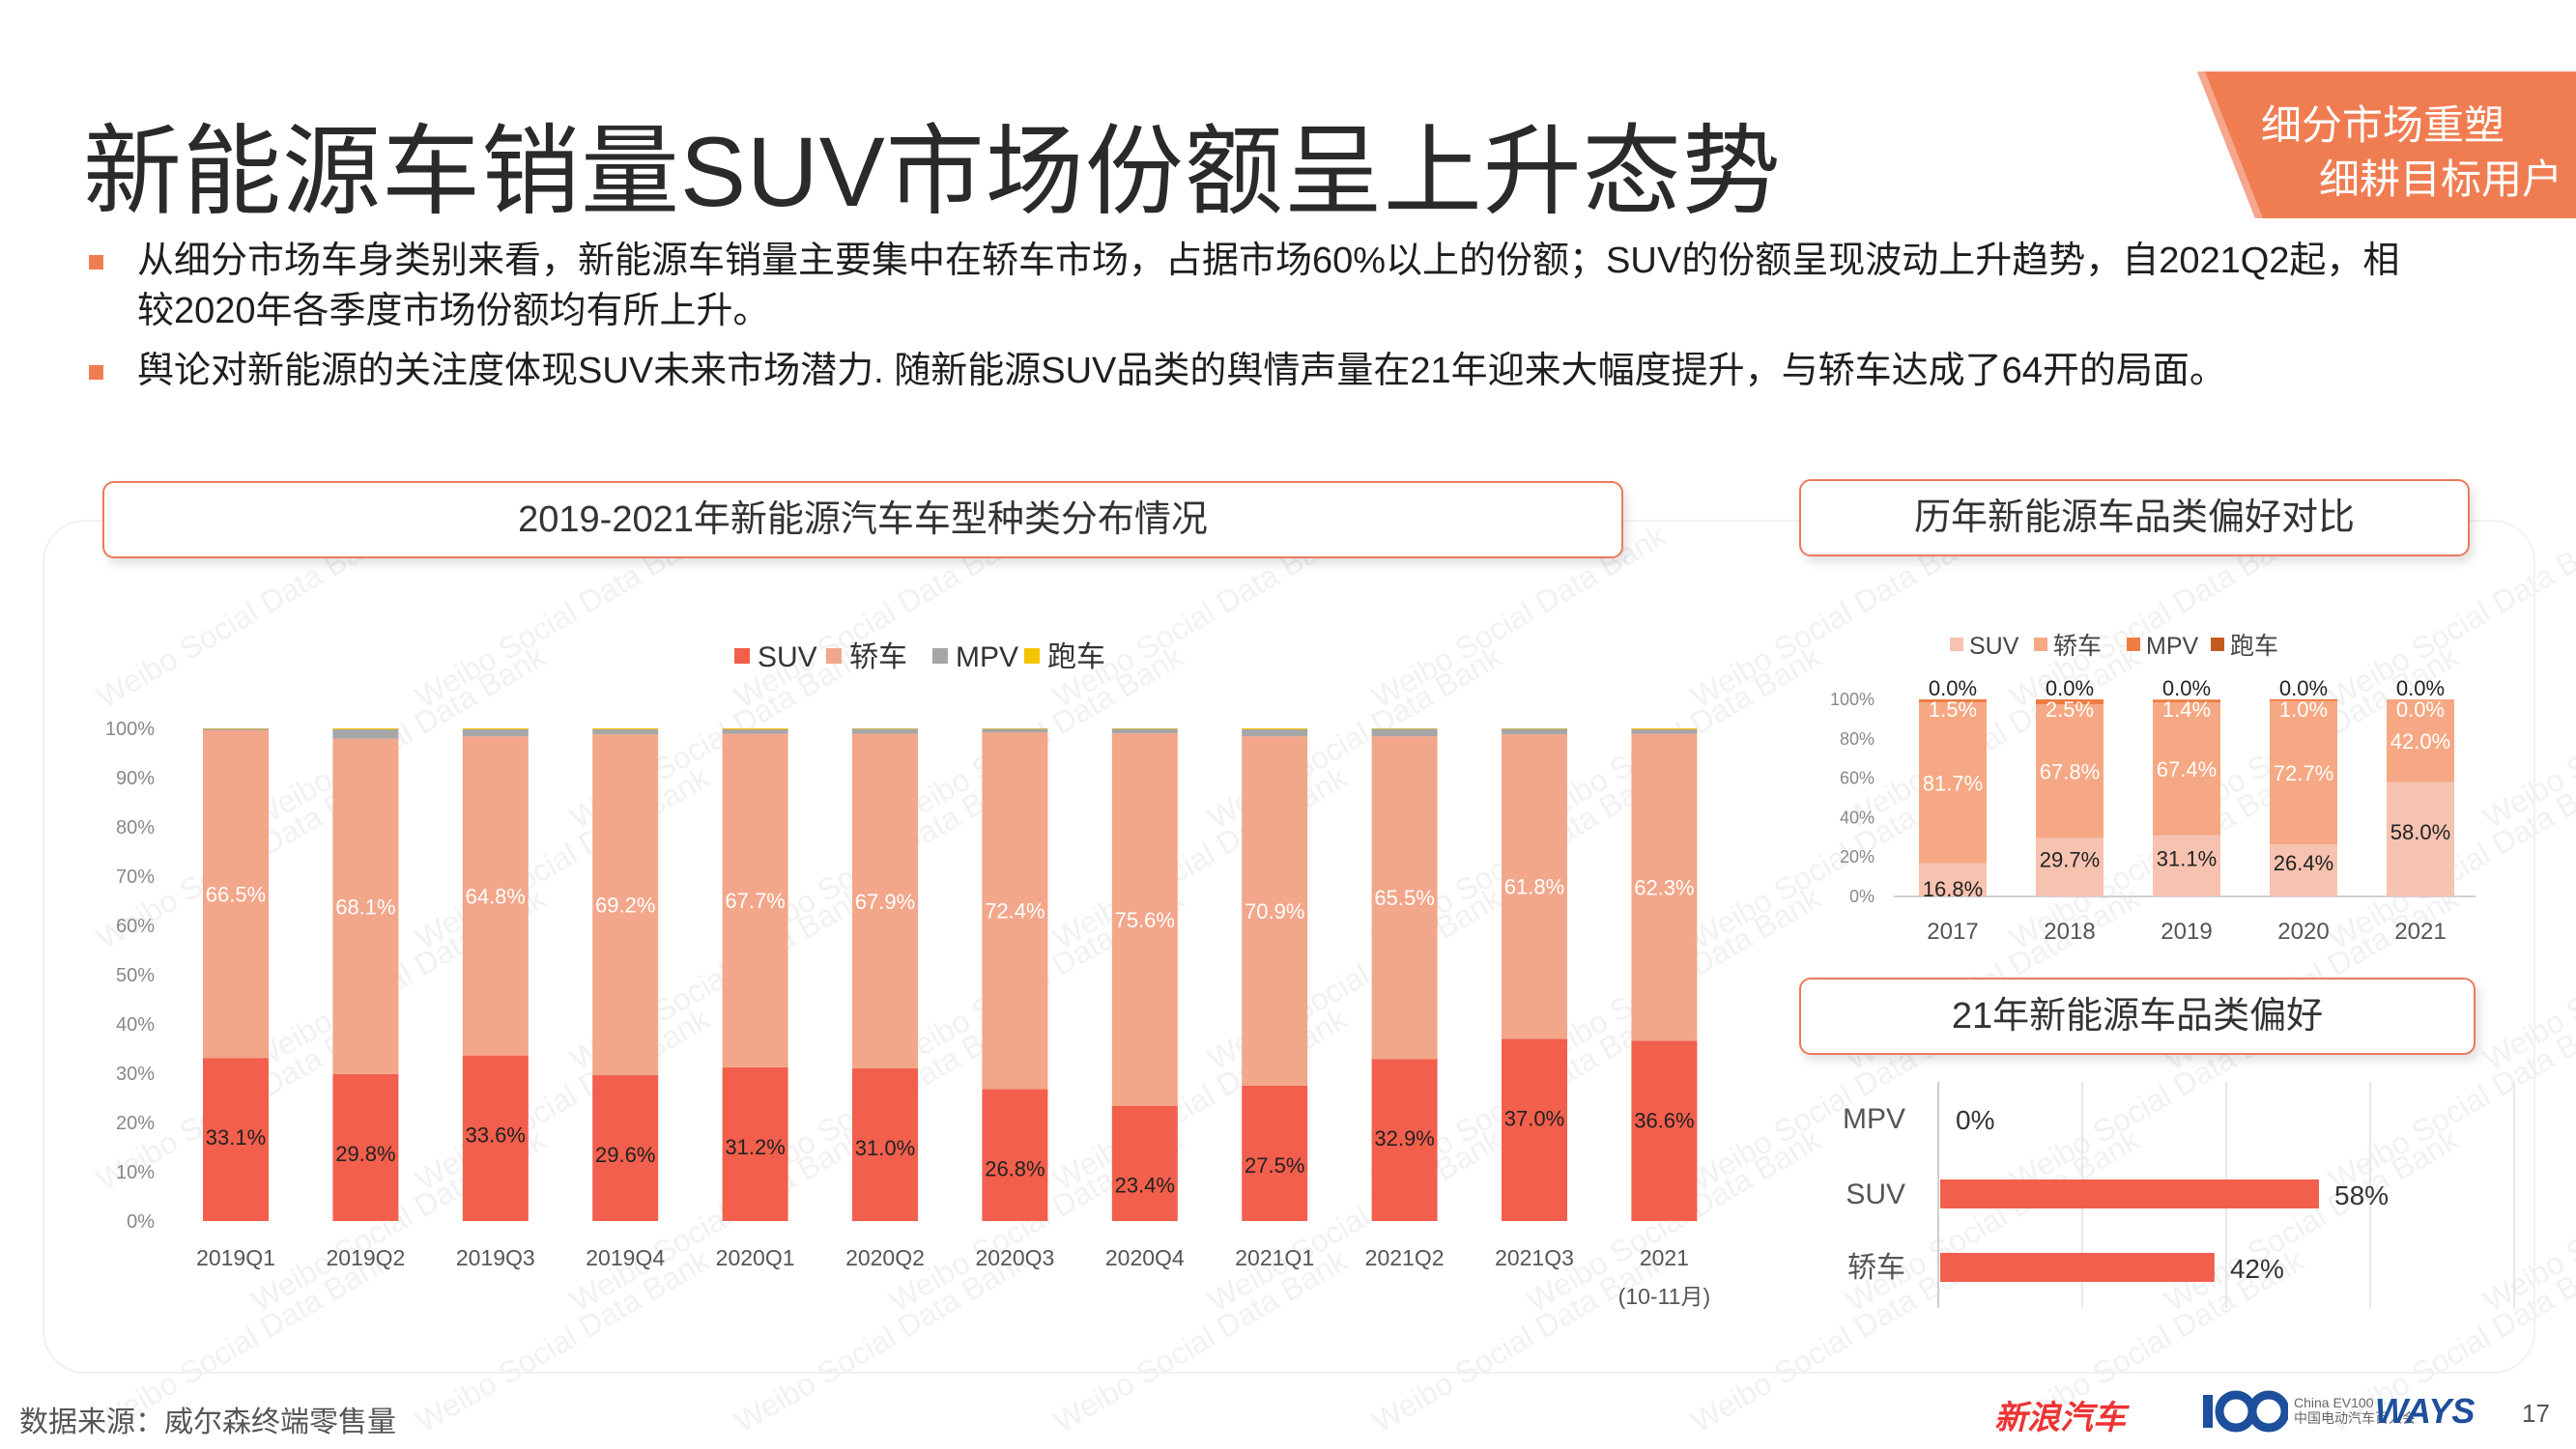  Describe the element at coordinates (2069, 932) in the screenshot. I see `x-tick-label: 2018` at that location.